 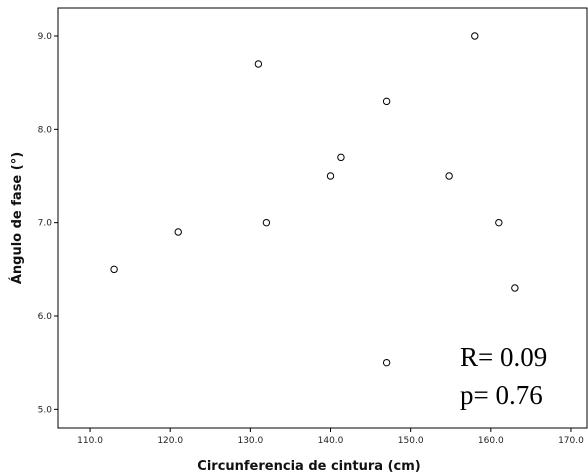 What do you see at coordinates (170, 441) in the screenshot?
I see `x-tick-label: 120.0` at bounding box center [170, 441].